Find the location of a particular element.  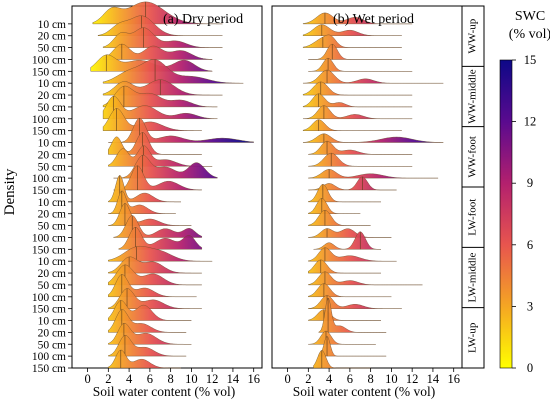

ridge-ww-foot-10cm is located at coordinates (373, 138).